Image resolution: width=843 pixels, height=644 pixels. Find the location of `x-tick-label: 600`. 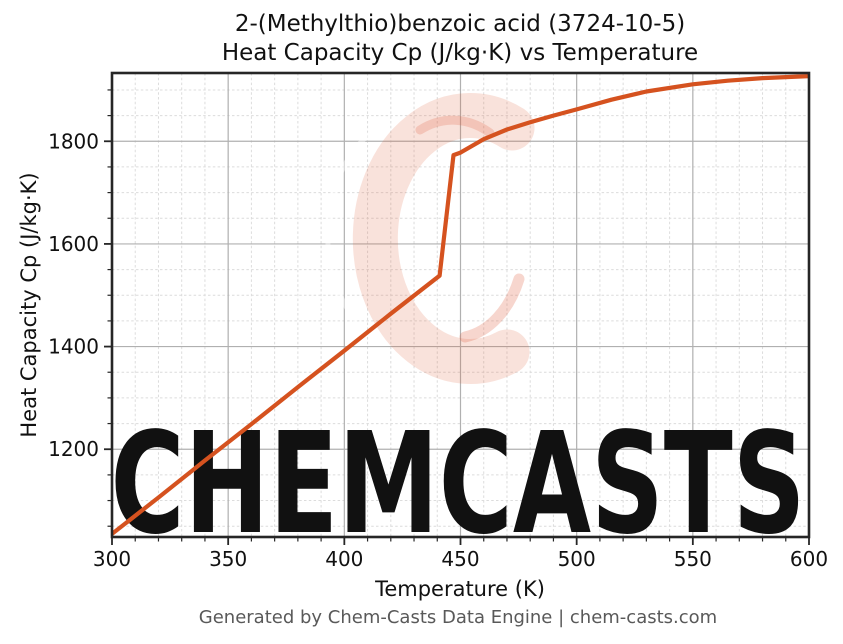

x-tick-label: 600 is located at coordinates (809, 559).